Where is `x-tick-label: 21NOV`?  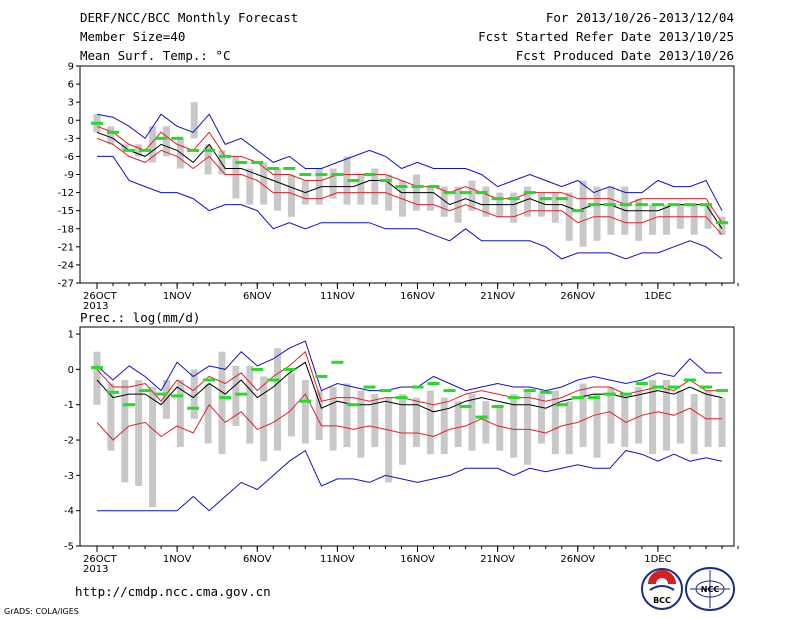 x-tick-label: 21NOV is located at coordinates (497, 559).